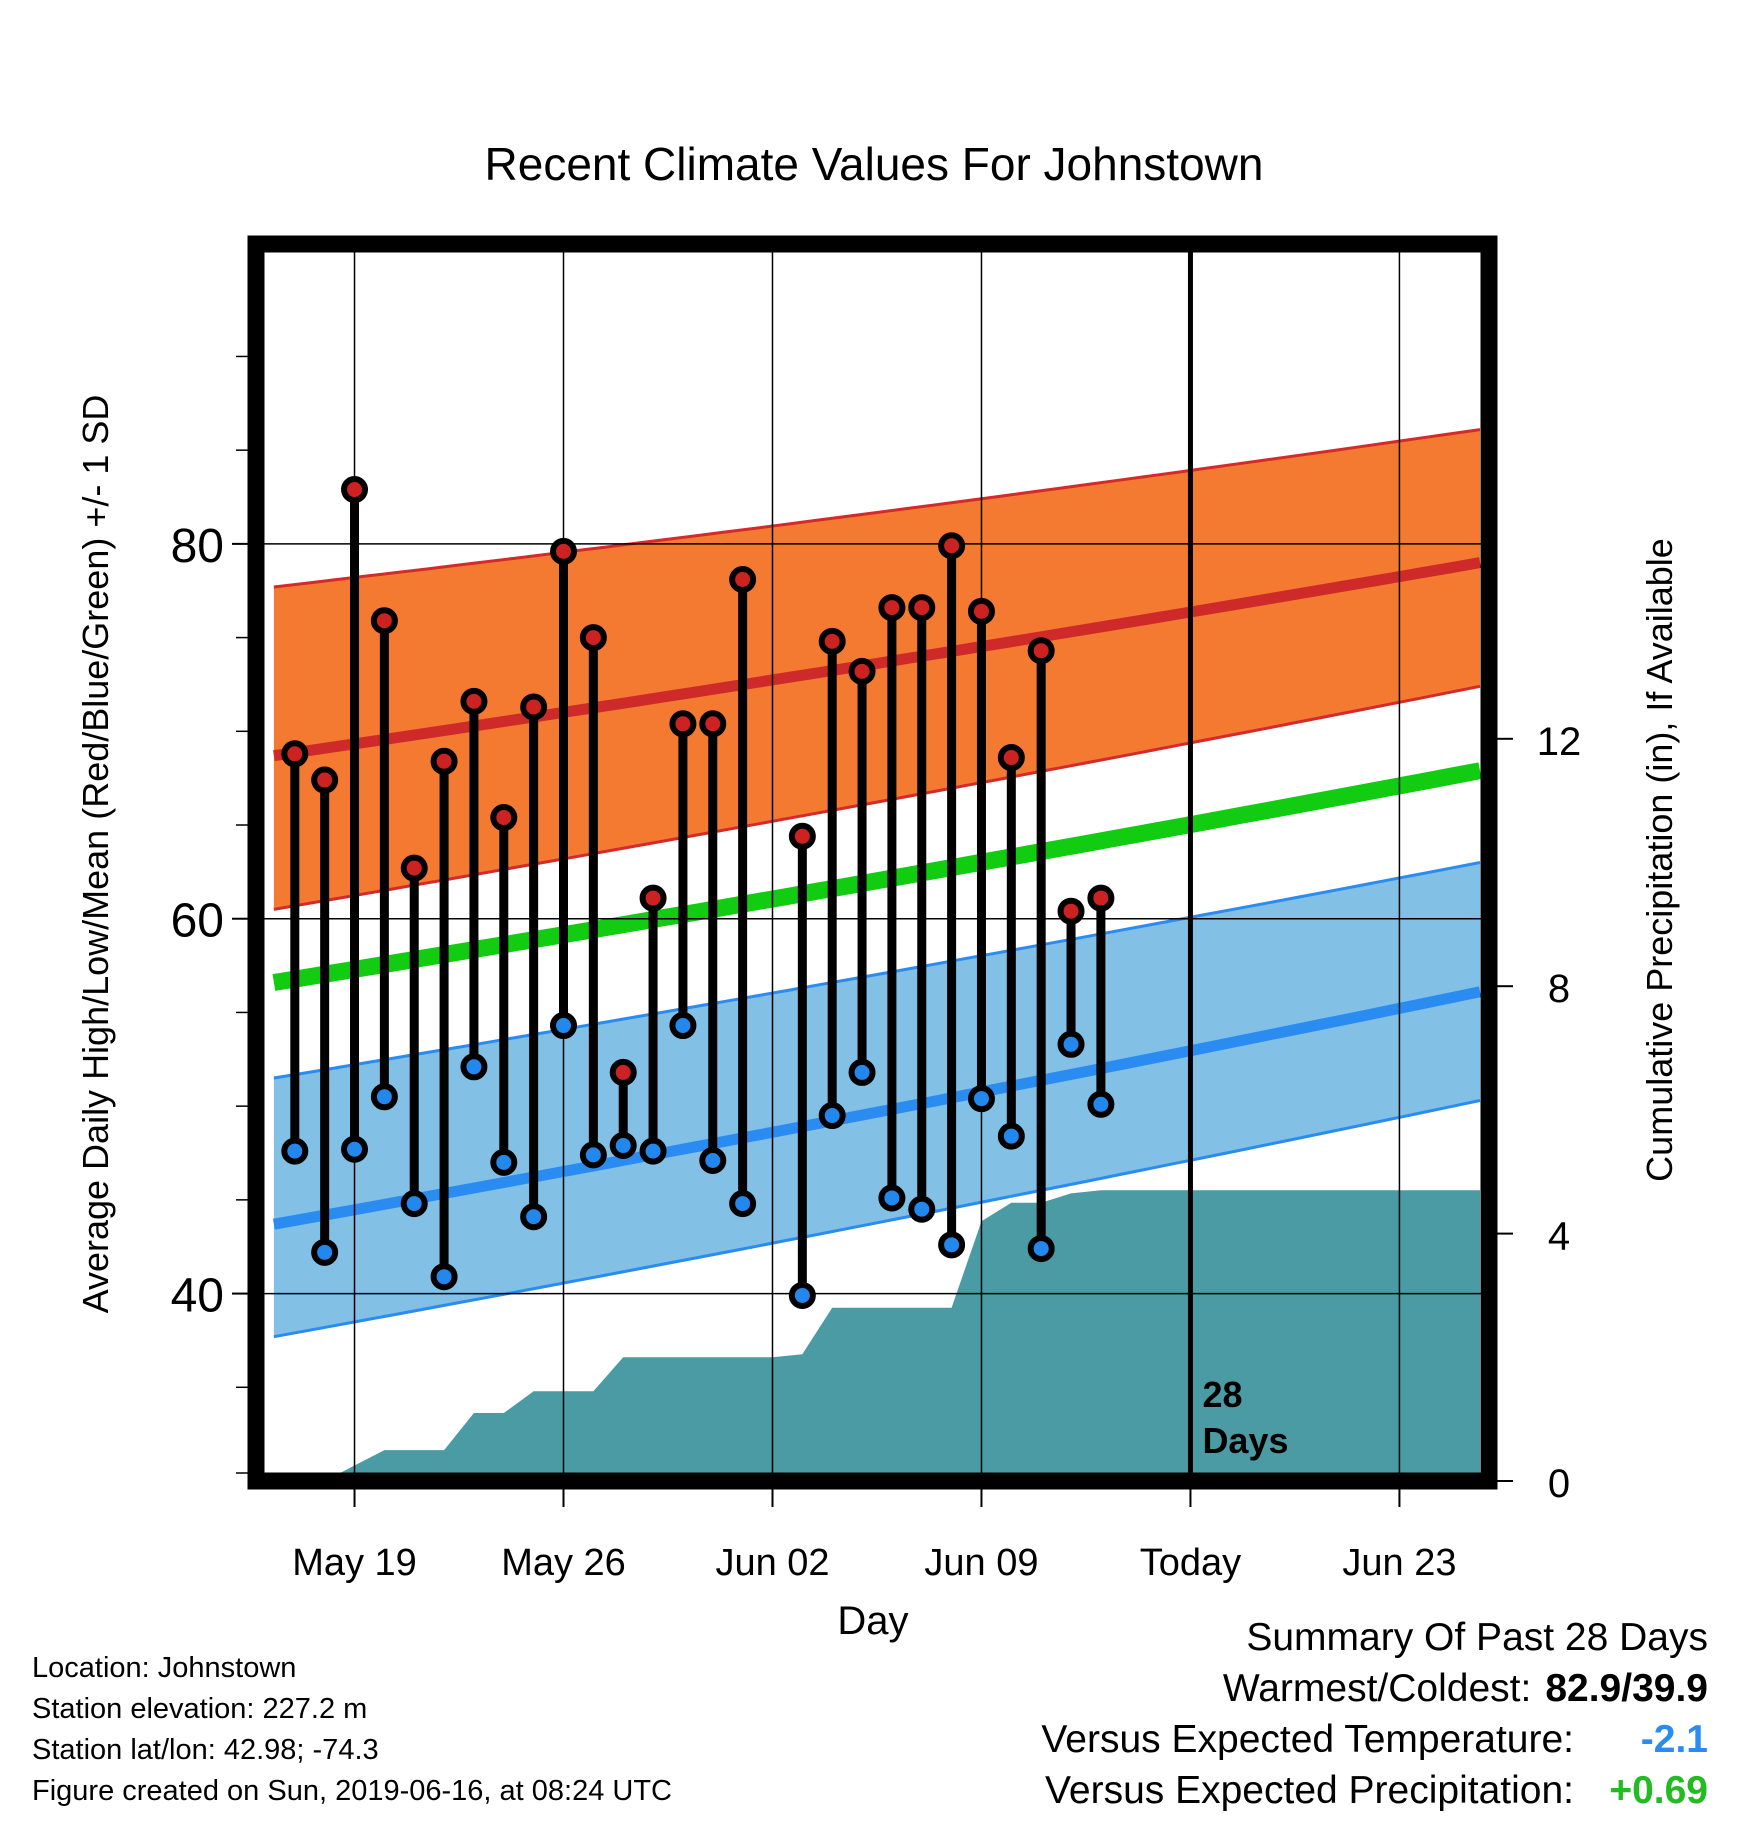 The height and width of the screenshot is (1828, 1748). I want to click on precip-label: Versus Expected Precipitation:, so click(1309, 1790).